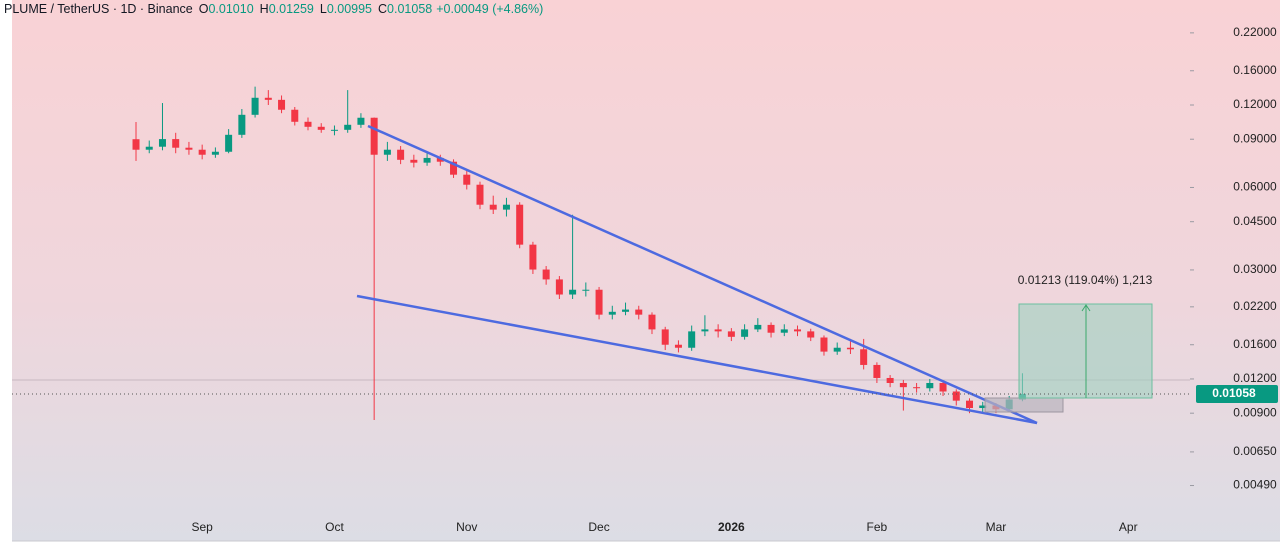 Image resolution: width=1280 pixels, height=557 pixels. Describe the element at coordinates (731, 527) in the screenshot. I see `x-tick-label: 2026` at that location.